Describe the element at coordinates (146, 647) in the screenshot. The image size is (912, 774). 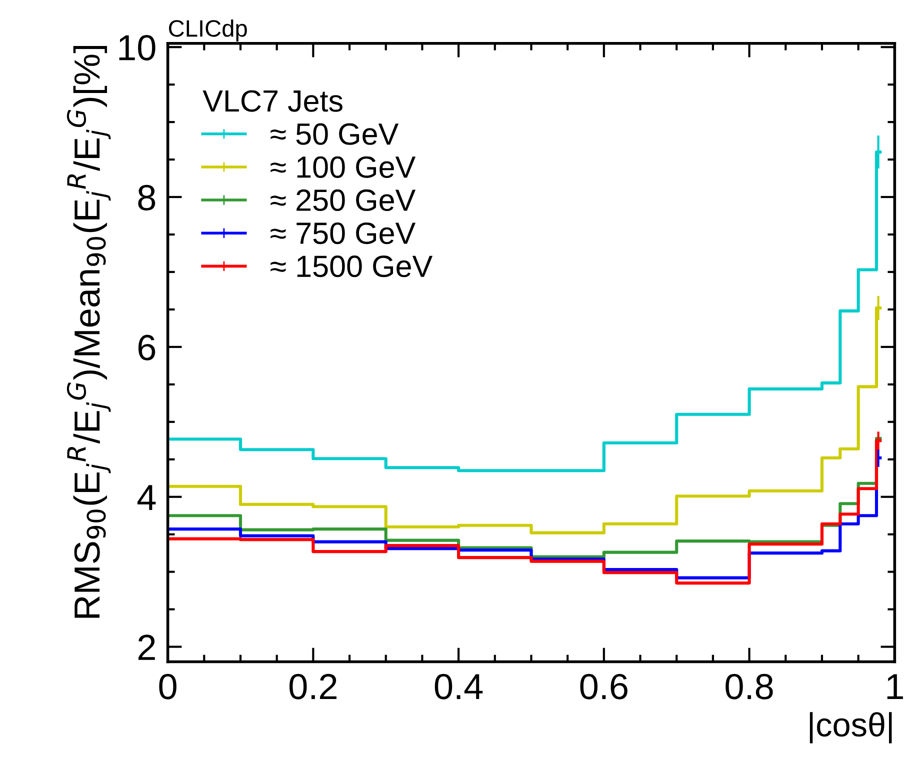
I see `y-tick-label: 2` at that location.